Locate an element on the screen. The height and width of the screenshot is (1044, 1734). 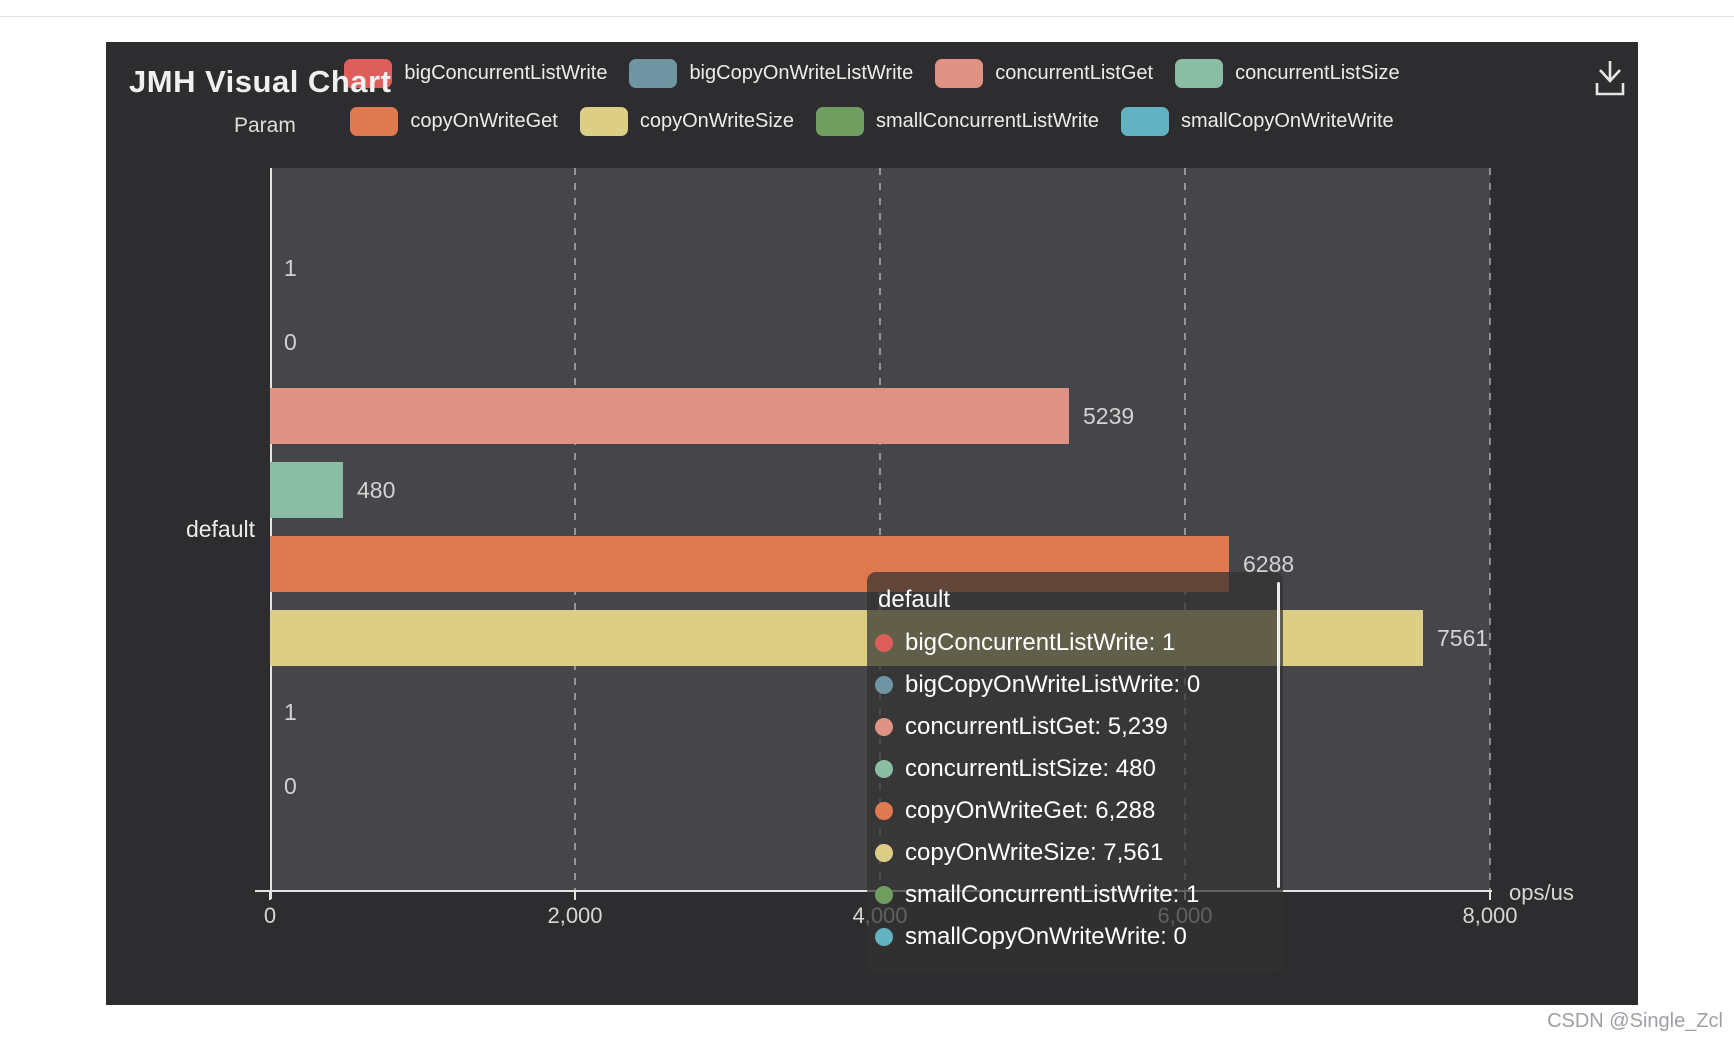
y-axis-line is located at coordinates (271, 533).